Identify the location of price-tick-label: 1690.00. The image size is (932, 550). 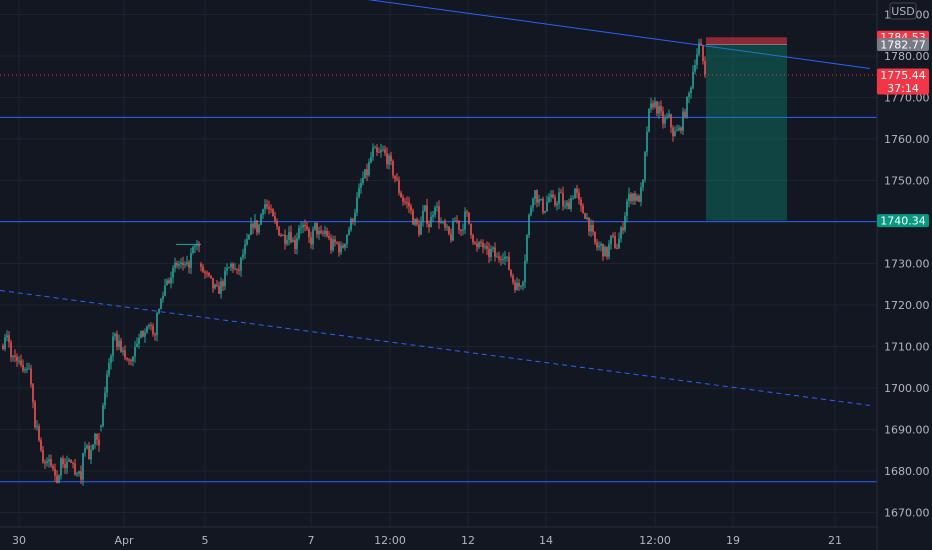
(907, 429).